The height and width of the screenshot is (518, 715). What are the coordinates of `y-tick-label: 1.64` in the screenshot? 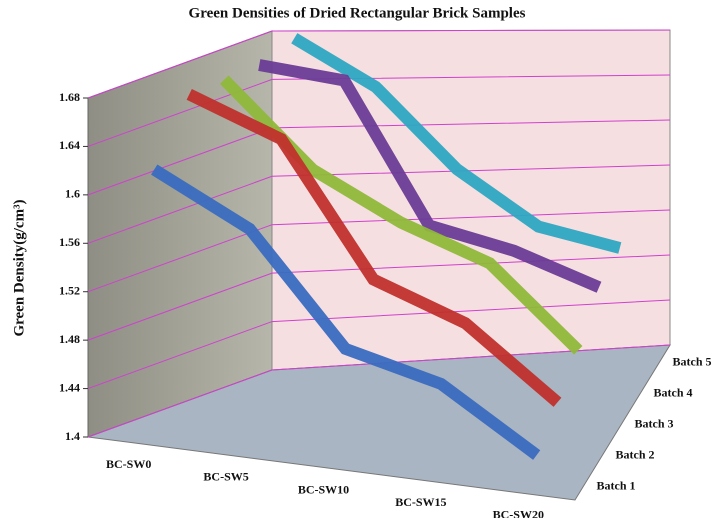 It's located at (69, 145).